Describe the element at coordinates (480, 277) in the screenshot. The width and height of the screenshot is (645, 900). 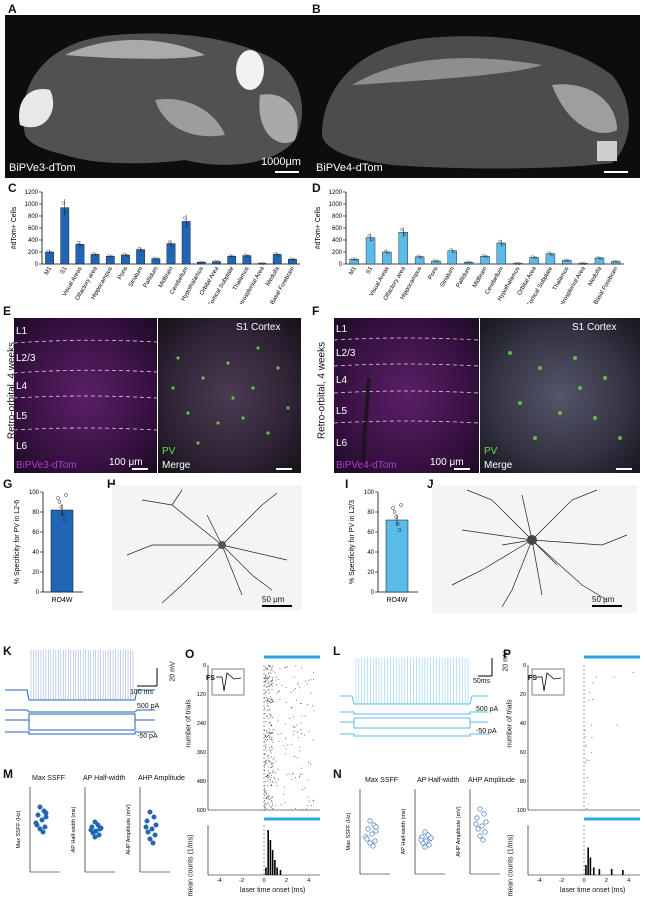
I see `x-tick-label: Midbrain` at that location.